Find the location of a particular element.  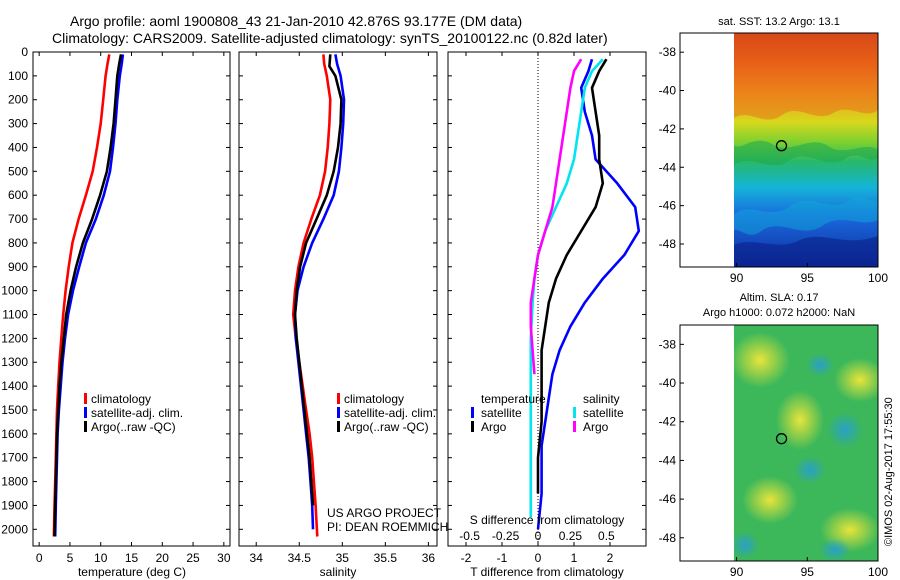

x-tick-label: 36 is located at coordinates (429, 558).